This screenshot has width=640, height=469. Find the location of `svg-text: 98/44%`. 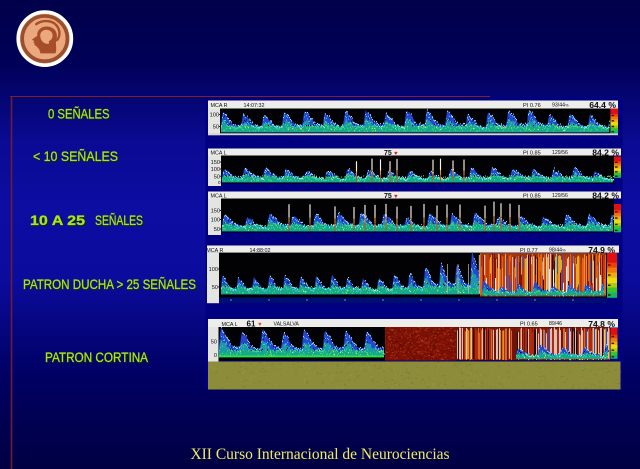

svg-text: 98/44% is located at coordinates (557, 250).